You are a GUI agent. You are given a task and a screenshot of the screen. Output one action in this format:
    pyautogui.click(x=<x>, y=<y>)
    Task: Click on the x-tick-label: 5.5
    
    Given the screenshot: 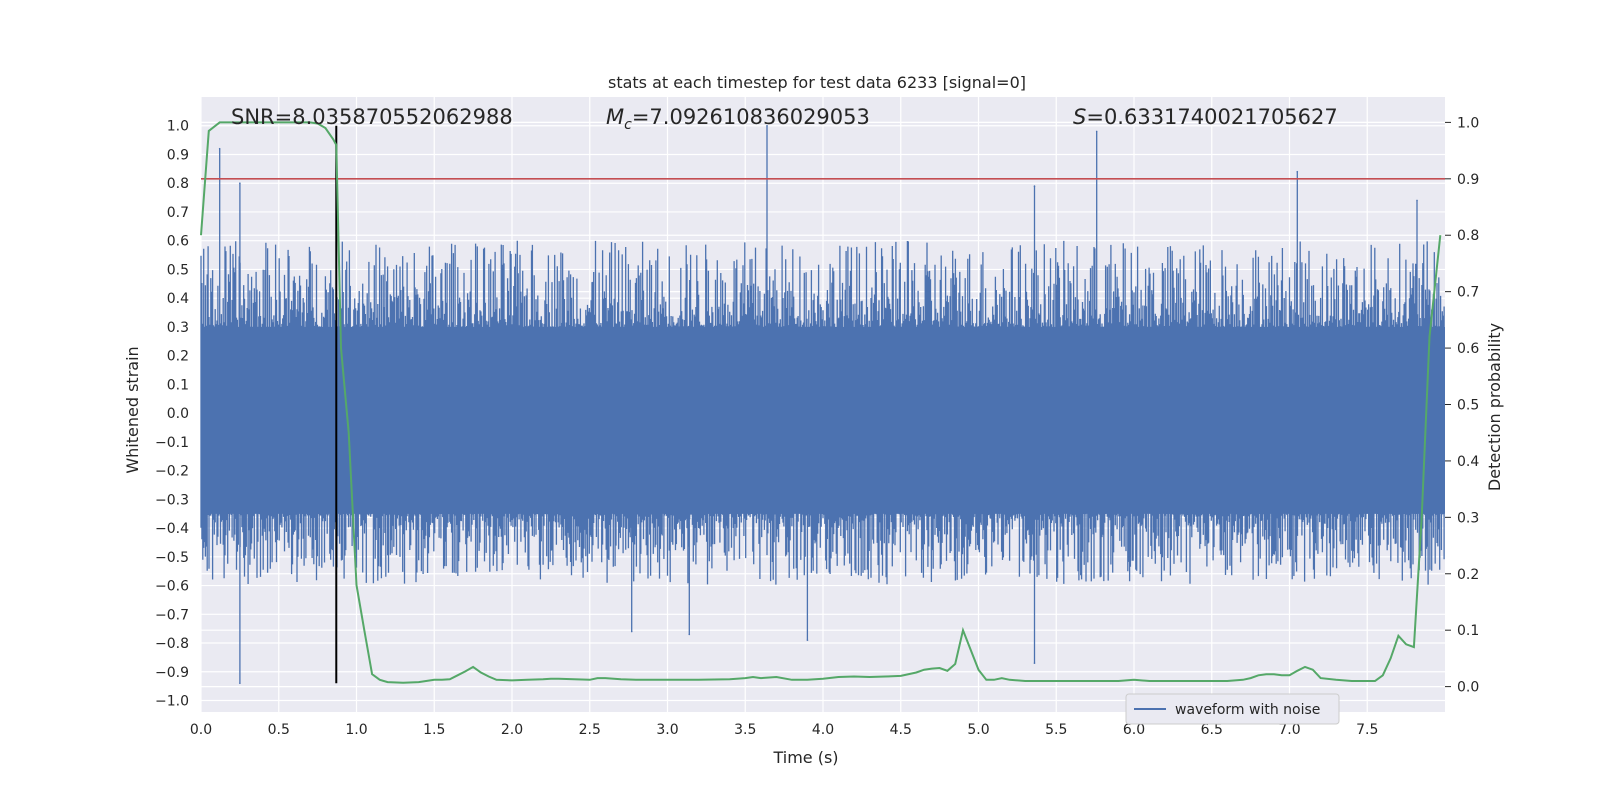 What is the action you would take?
    pyautogui.click(x=1056, y=730)
    